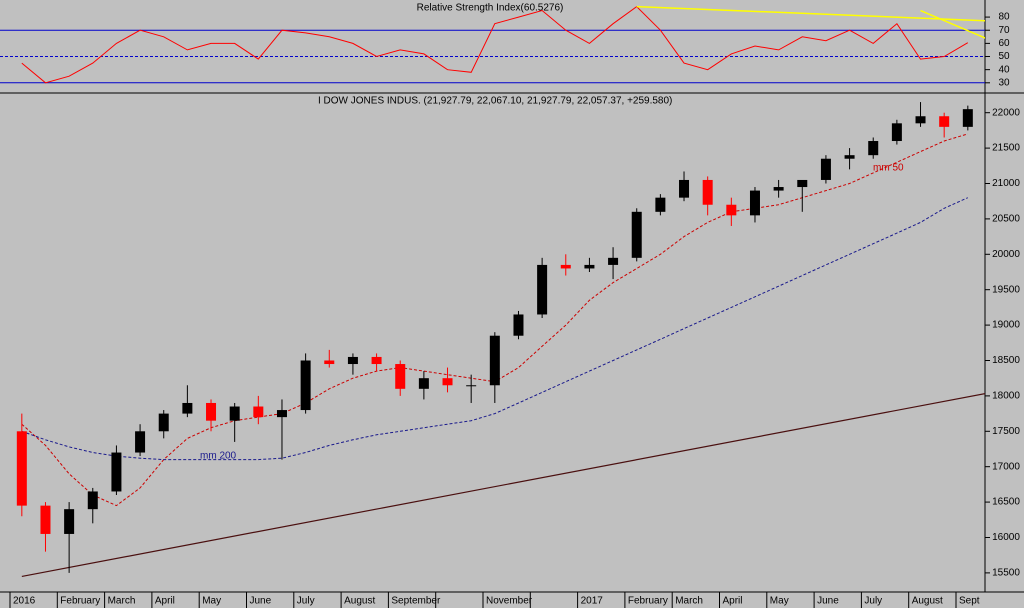  I want to click on y-tick-label: 50, so click(1004, 56).